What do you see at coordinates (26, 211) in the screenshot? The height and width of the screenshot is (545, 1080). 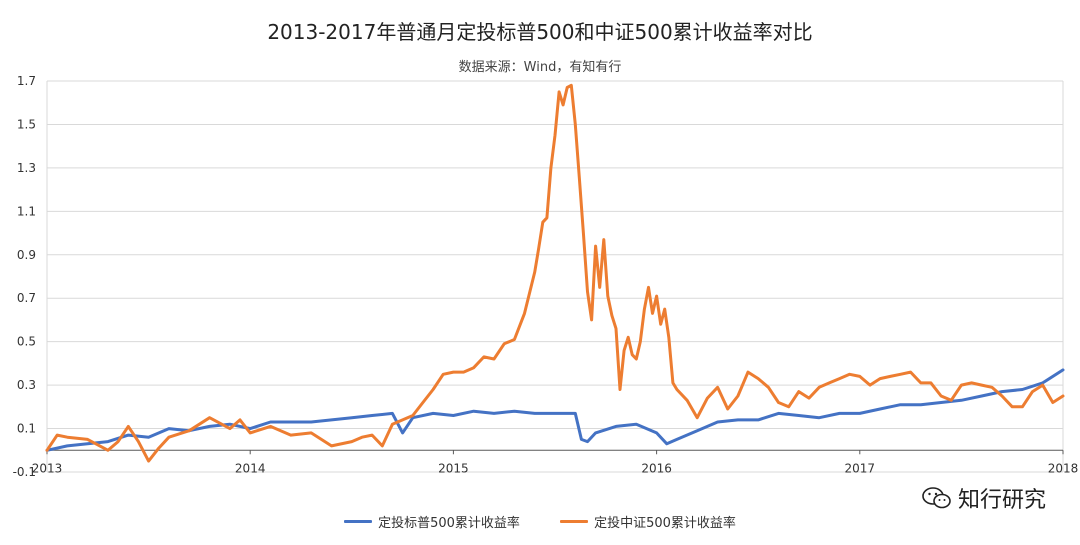 I see `y-tick-label: 1.1` at bounding box center [26, 211].